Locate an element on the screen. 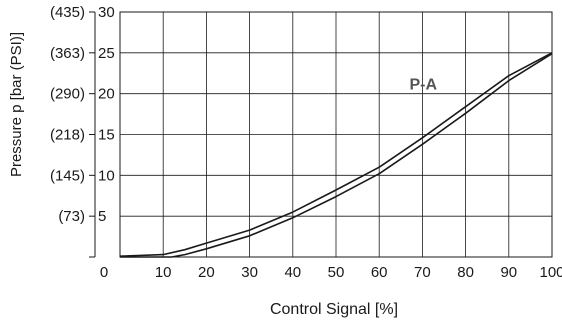  y-tick-label-bar: 30 is located at coordinates (106, 12).